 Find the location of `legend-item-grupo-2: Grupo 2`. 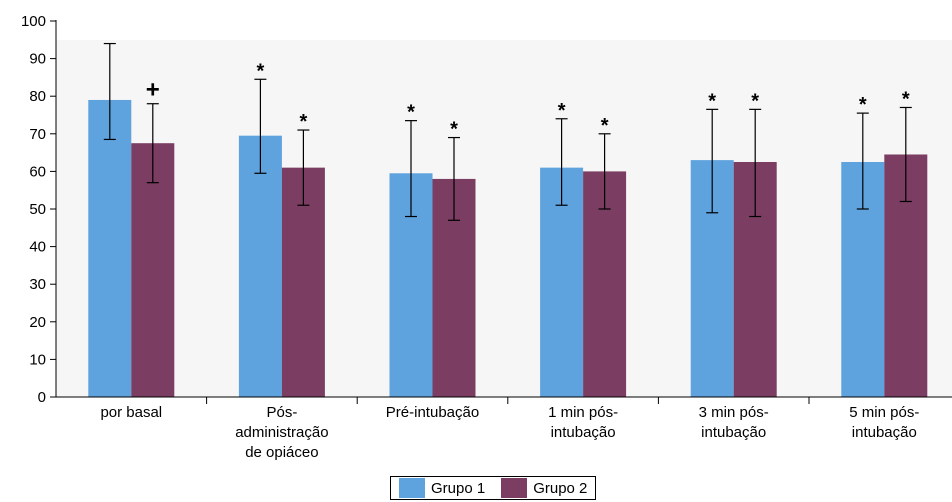

legend-item-grupo-2: Grupo 2 is located at coordinates (544, 488).